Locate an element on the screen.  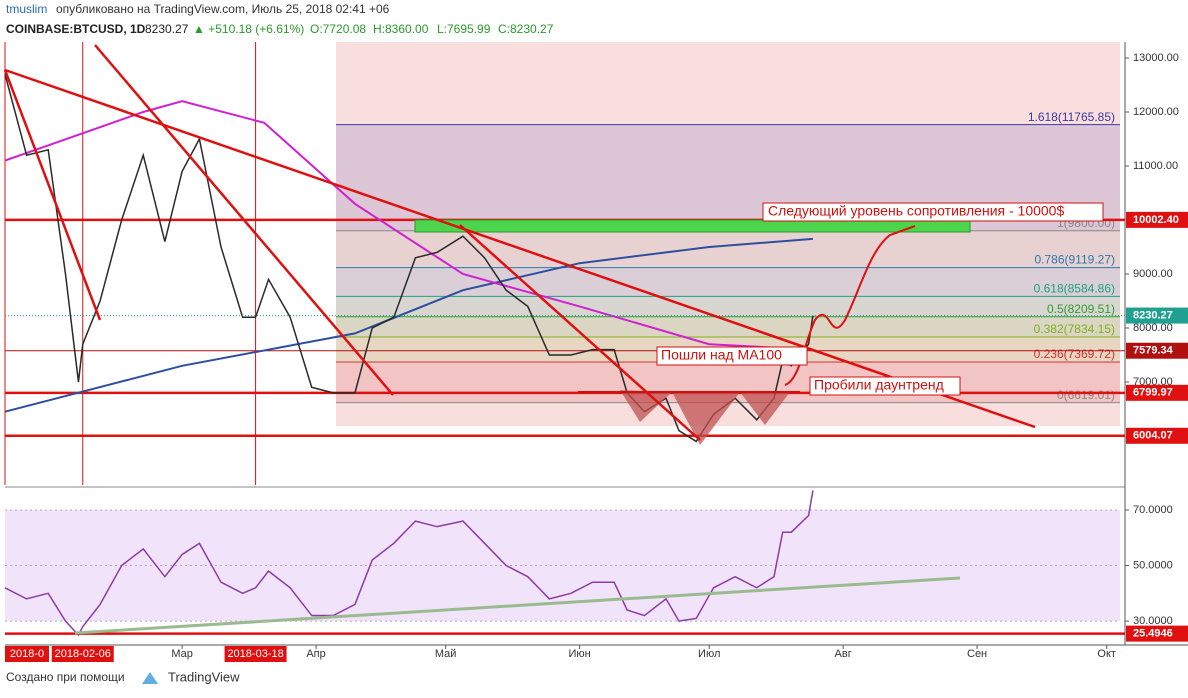
x-tick-label: Мар is located at coordinates (182, 654).